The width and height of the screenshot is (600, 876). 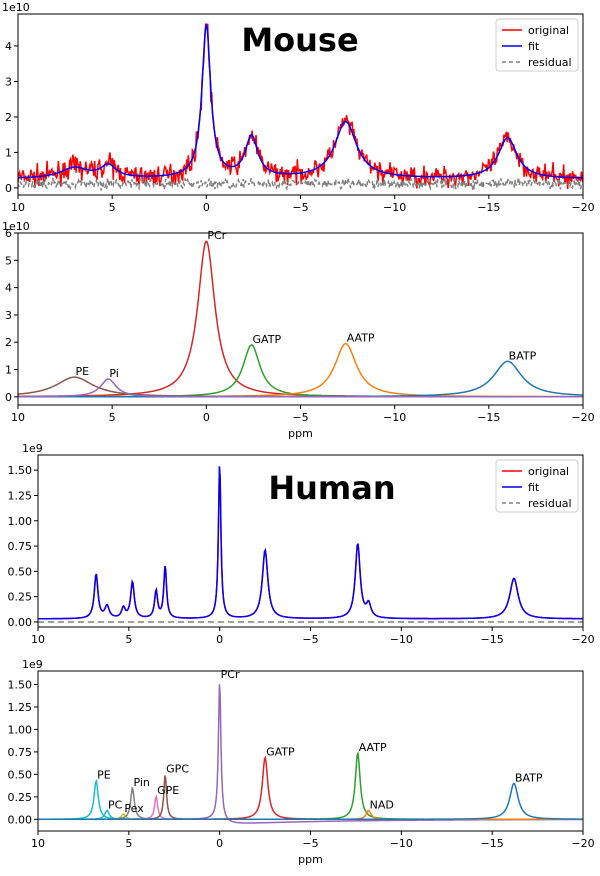 I want to click on peak-label-Pin: Pin, so click(x=141, y=782).